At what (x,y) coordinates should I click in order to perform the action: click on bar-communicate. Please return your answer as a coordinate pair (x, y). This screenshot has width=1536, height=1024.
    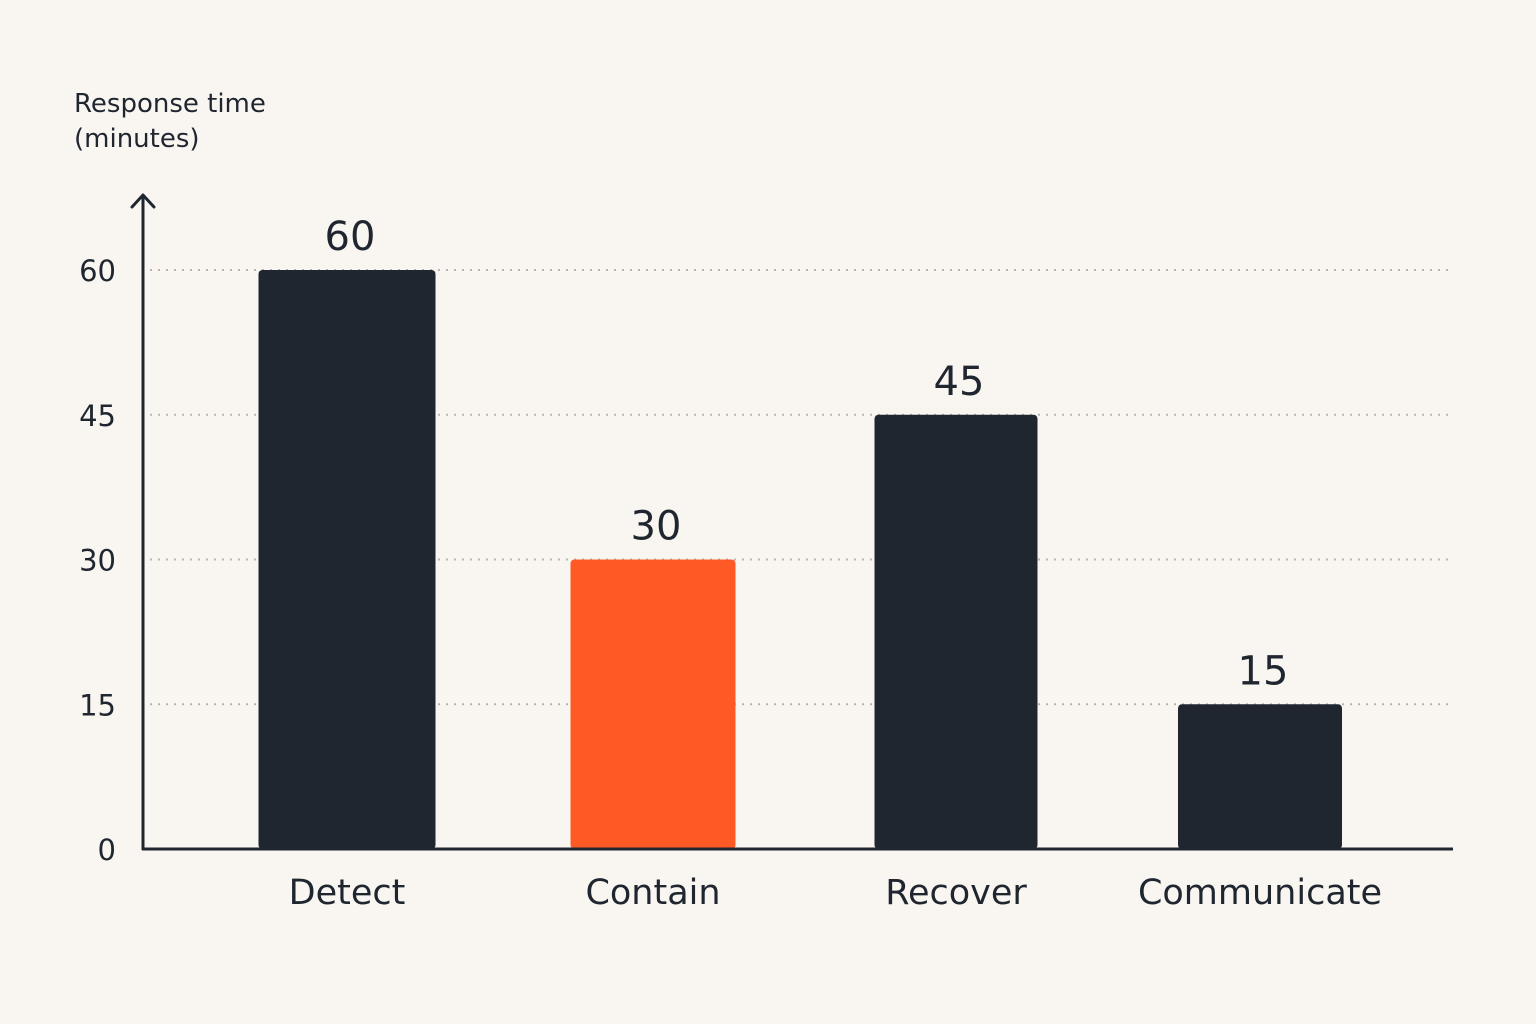
    Looking at the image, I should click on (1260, 776).